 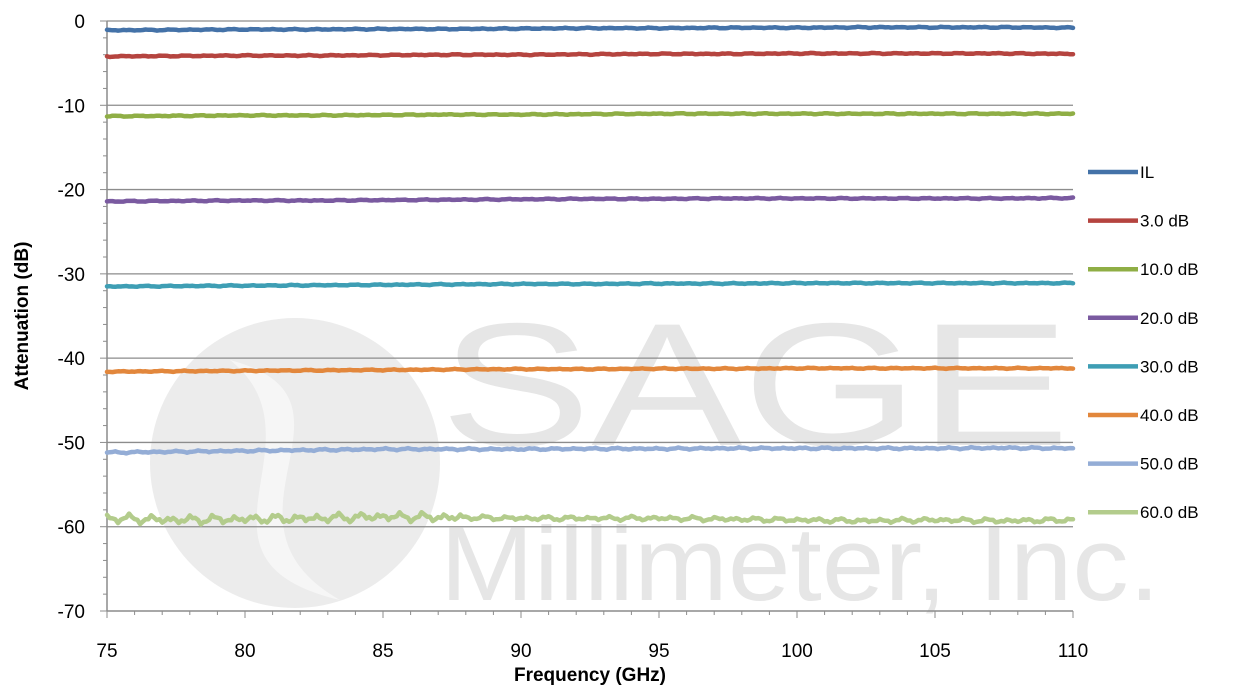 I want to click on legend-label-4: 30.0 dB, so click(x=1169, y=366).